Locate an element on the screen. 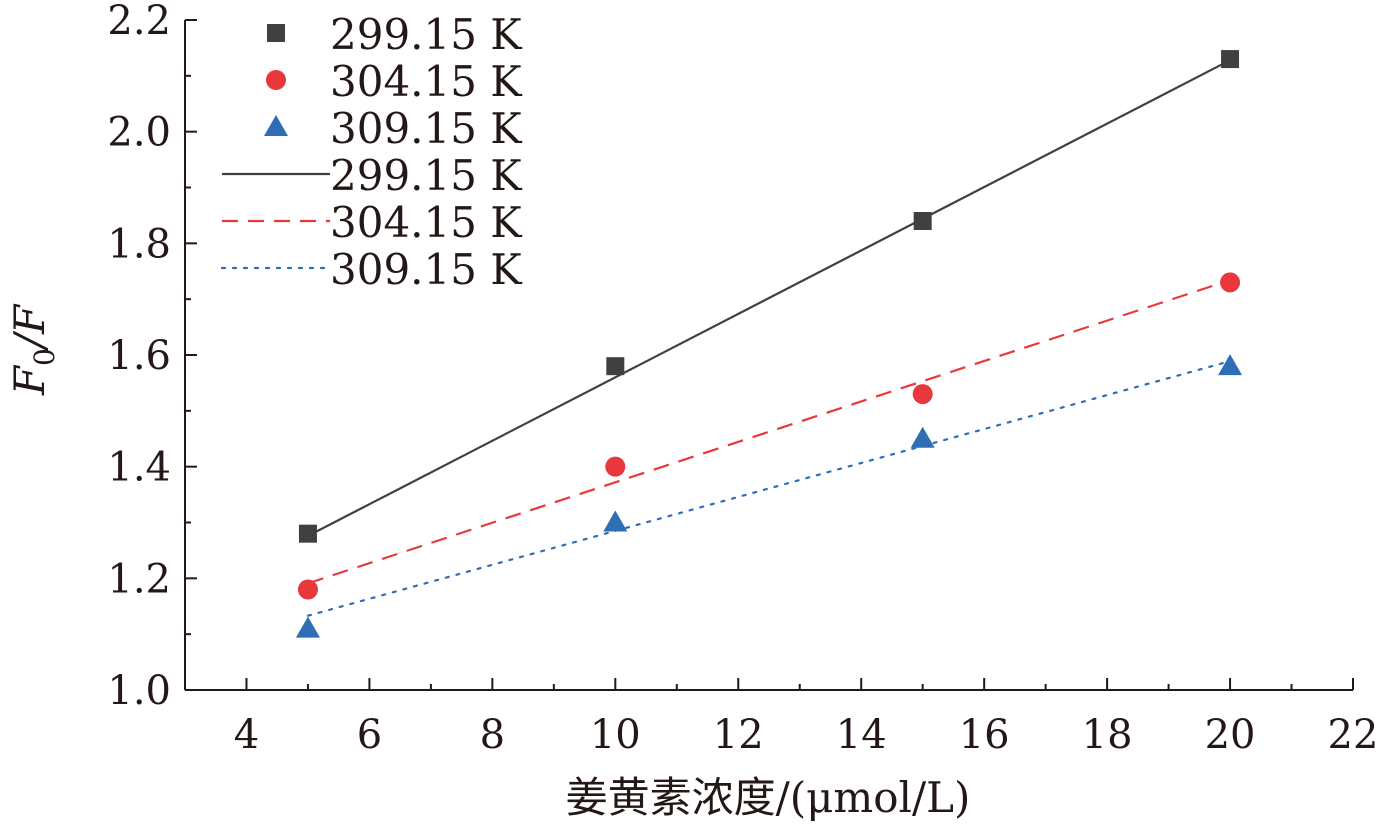  x-tick-label: 10 is located at coordinates (615, 735).